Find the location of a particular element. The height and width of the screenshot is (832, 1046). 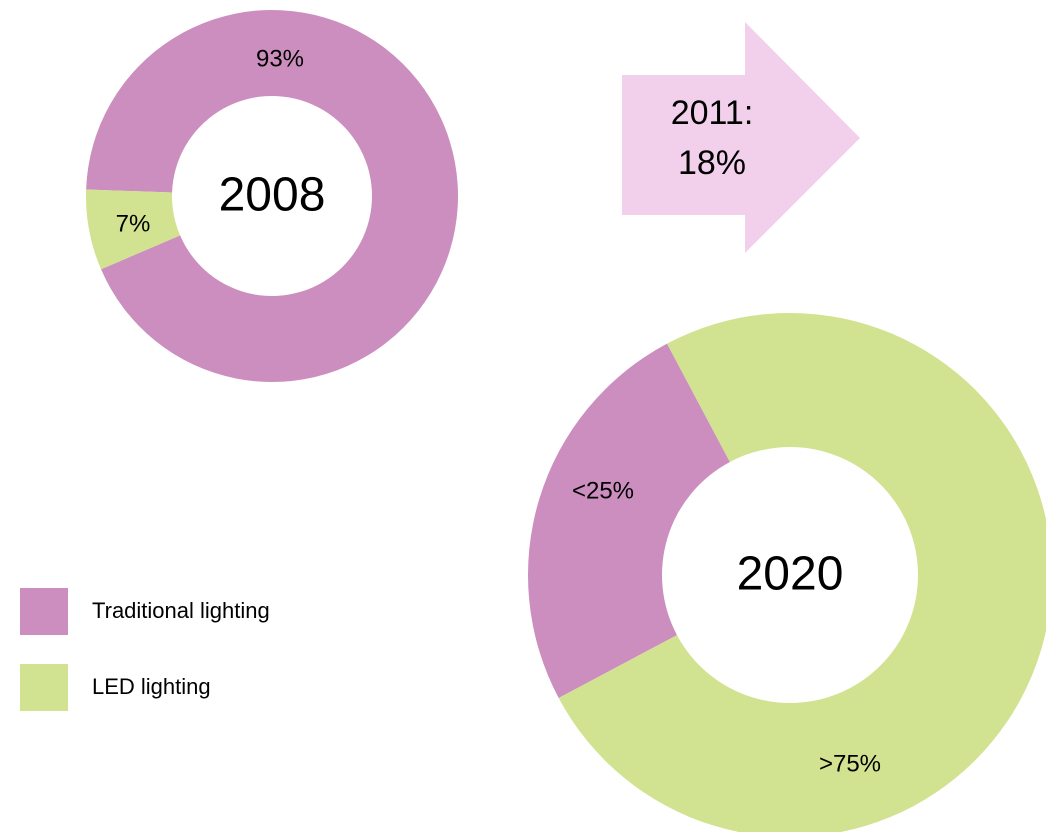

center-label: 2008 is located at coordinates (272, 195).